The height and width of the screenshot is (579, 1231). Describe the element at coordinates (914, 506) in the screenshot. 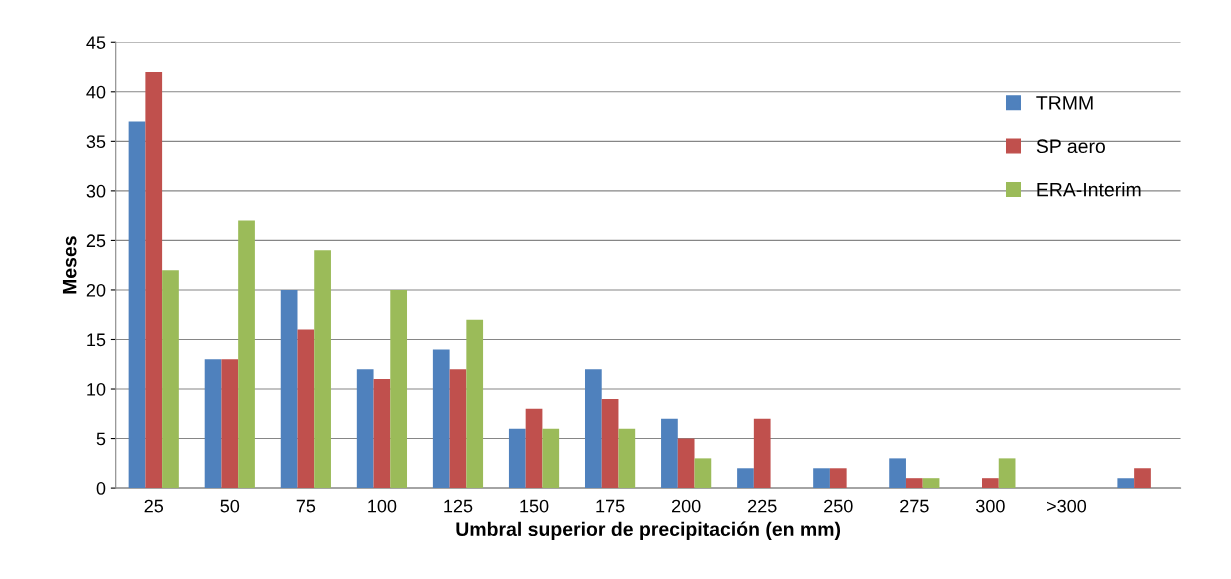

I see `x-tick-label: 275` at that location.